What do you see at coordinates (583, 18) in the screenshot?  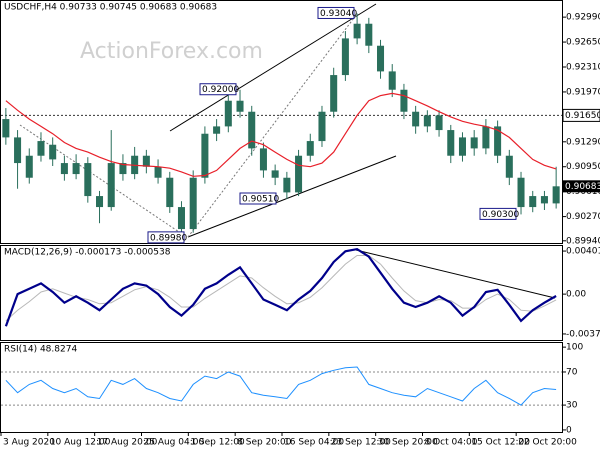 I see `y-tick-label: 0.92990` at bounding box center [583, 18].